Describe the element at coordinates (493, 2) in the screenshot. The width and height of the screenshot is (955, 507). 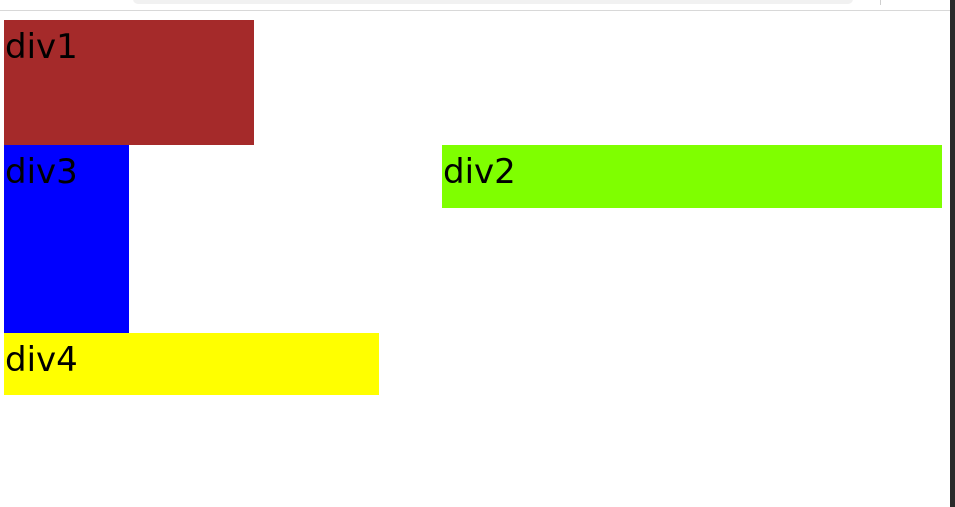
I see `address-bar` at that location.